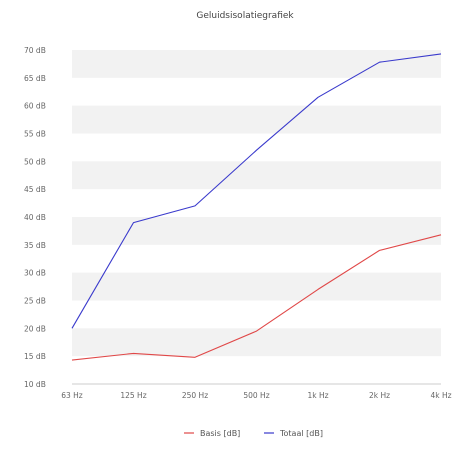 The width and height of the screenshot is (452, 451). Describe the element at coordinates (301, 433) in the screenshot. I see `legend-label: Totaal [dB]` at that location.